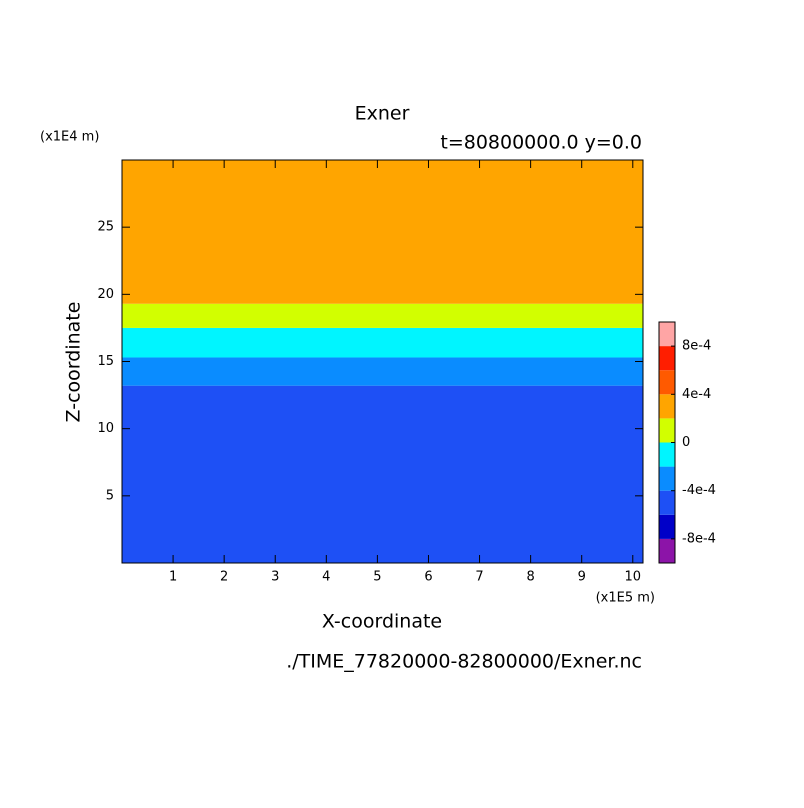 The width and height of the screenshot is (804, 808). What do you see at coordinates (699, 538) in the screenshot?
I see `colorbar-tick-label: -8e-4` at bounding box center [699, 538].